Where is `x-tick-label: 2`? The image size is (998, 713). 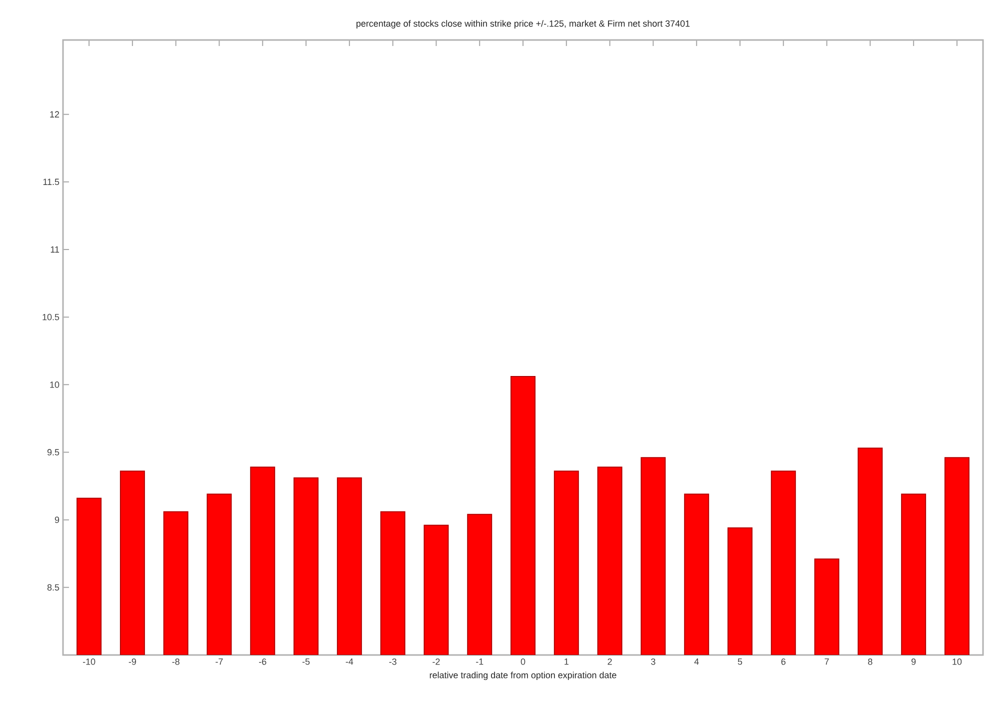
x-tick-label: 2 is located at coordinates (610, 661).